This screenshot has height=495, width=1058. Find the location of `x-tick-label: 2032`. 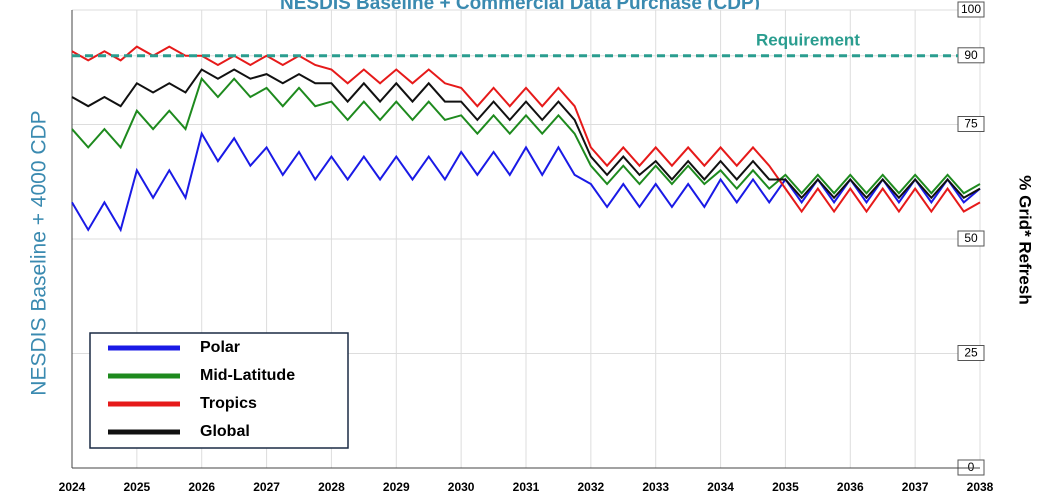

x-tick-label: 2032 is located at coordinates (591, 487).